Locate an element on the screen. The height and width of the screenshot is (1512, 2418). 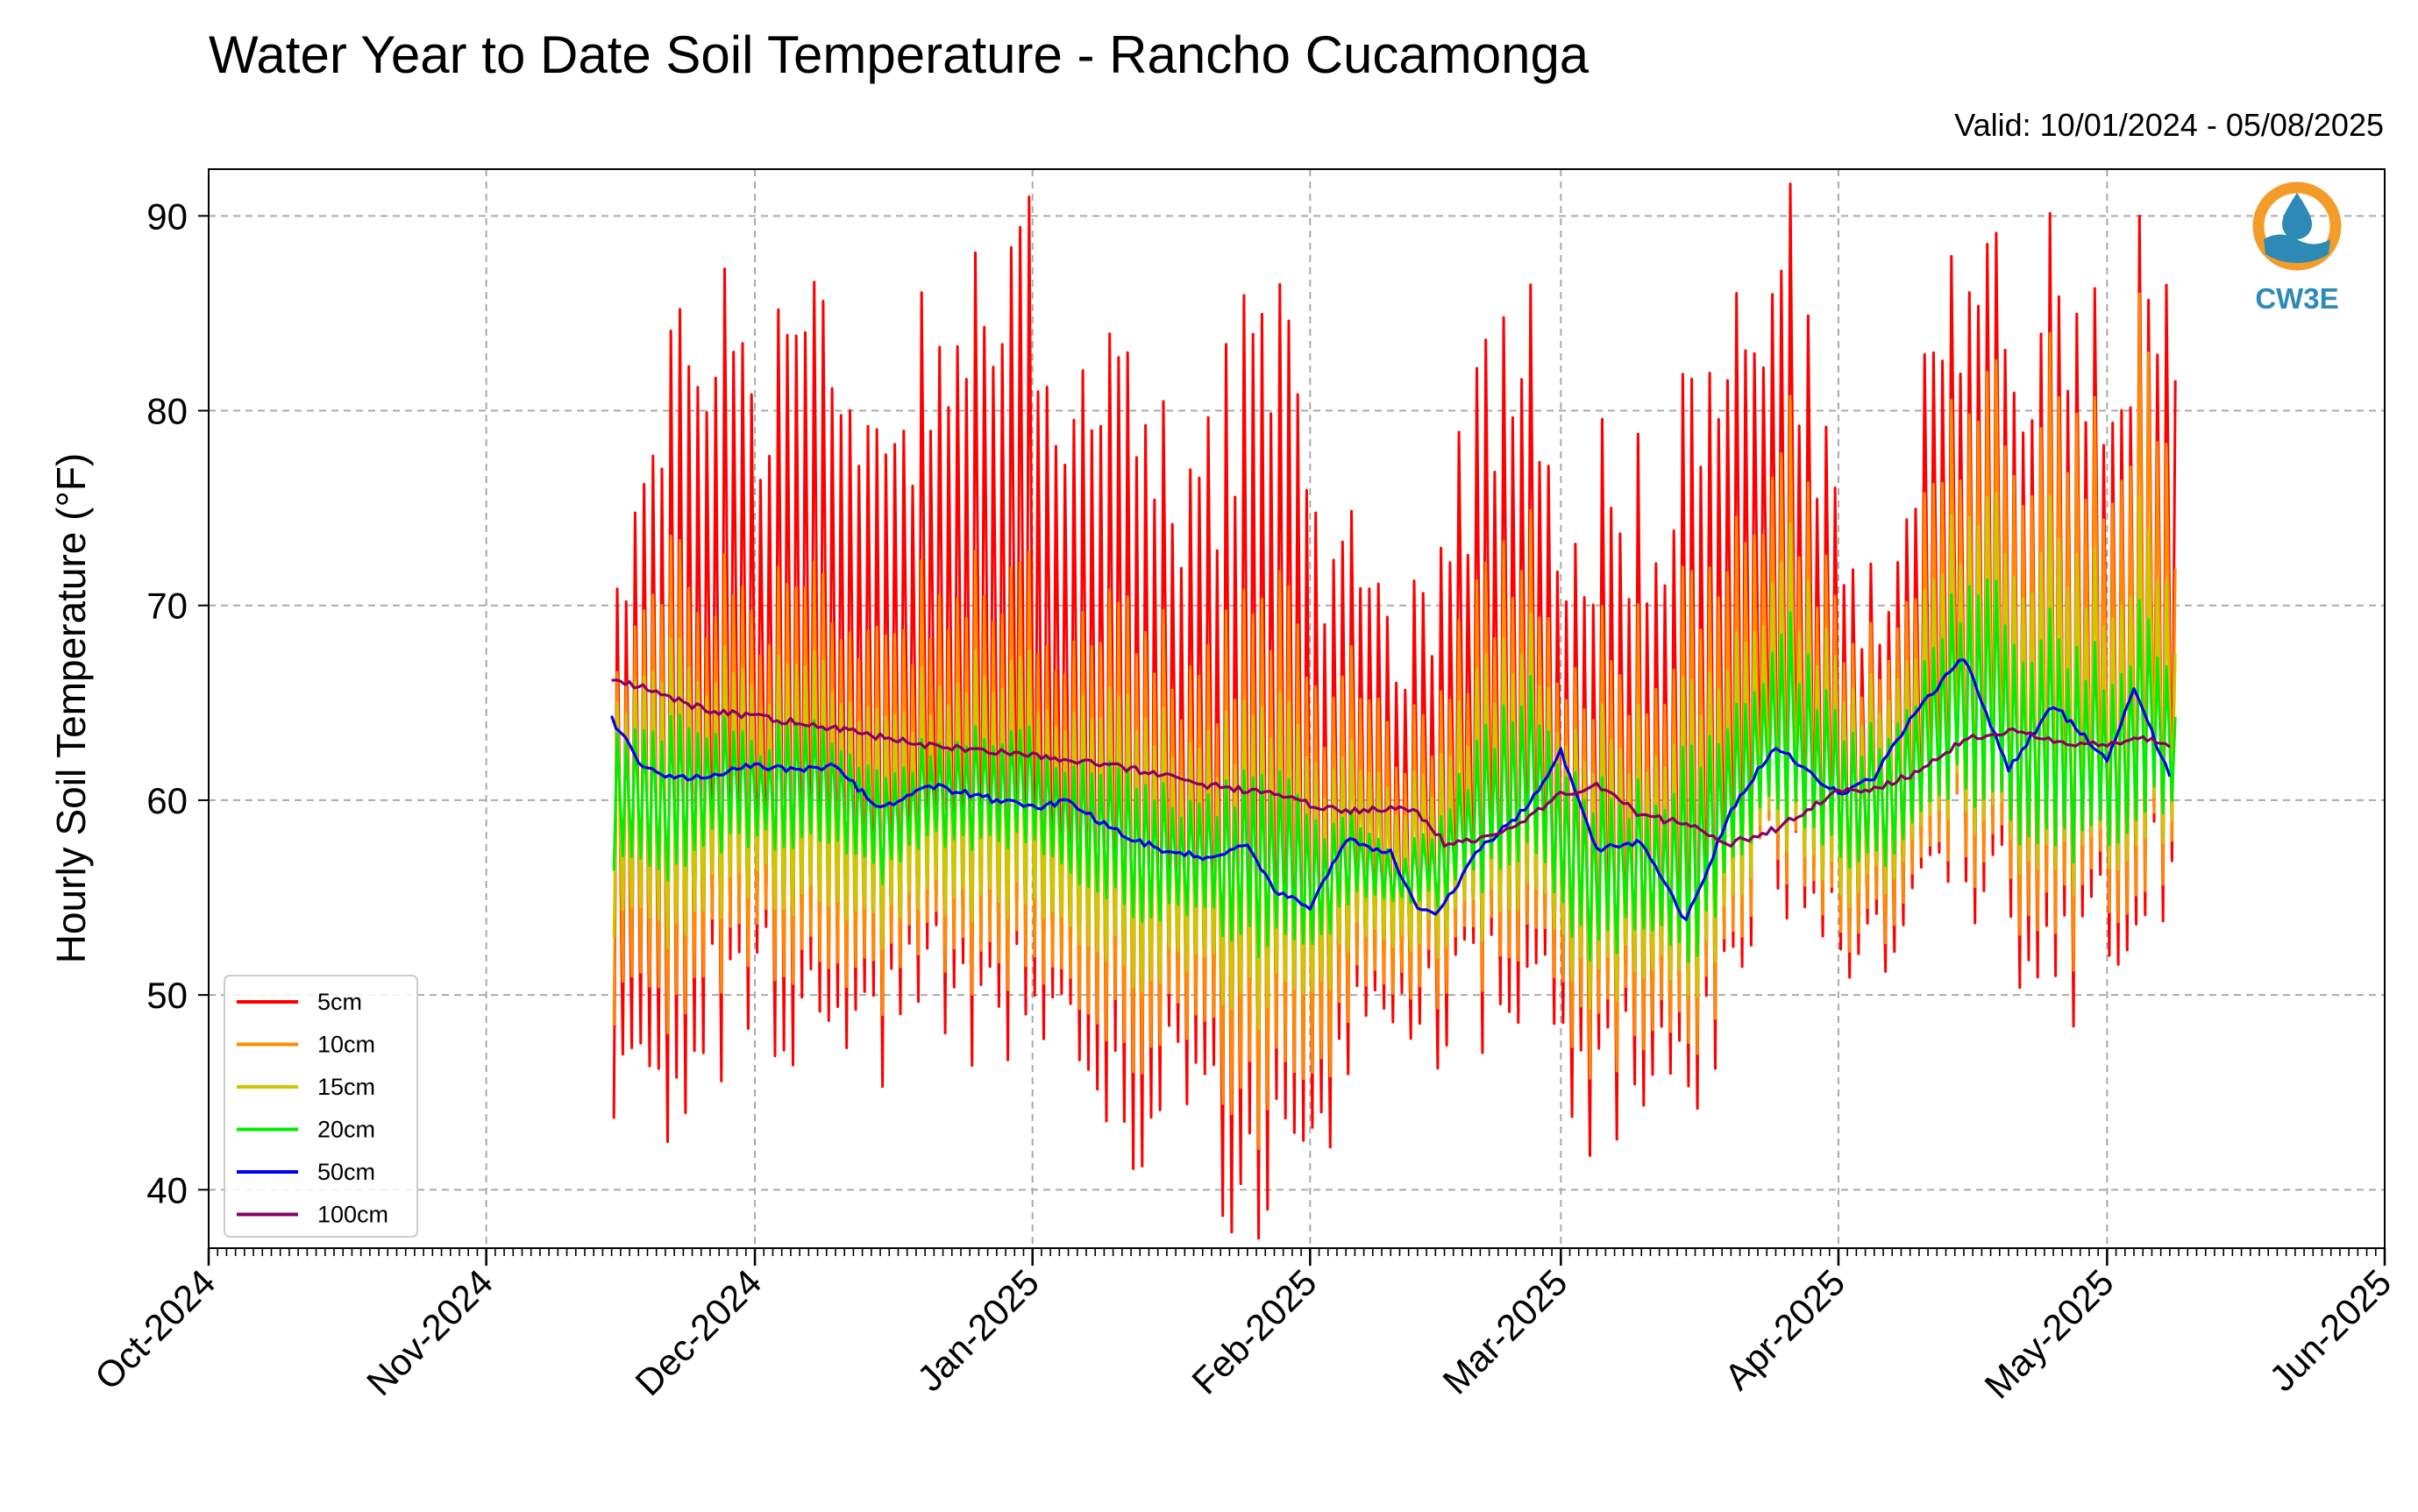
y-axis-label: Hourly Soil Temperature (°F) is located at coordinates (71, 708).